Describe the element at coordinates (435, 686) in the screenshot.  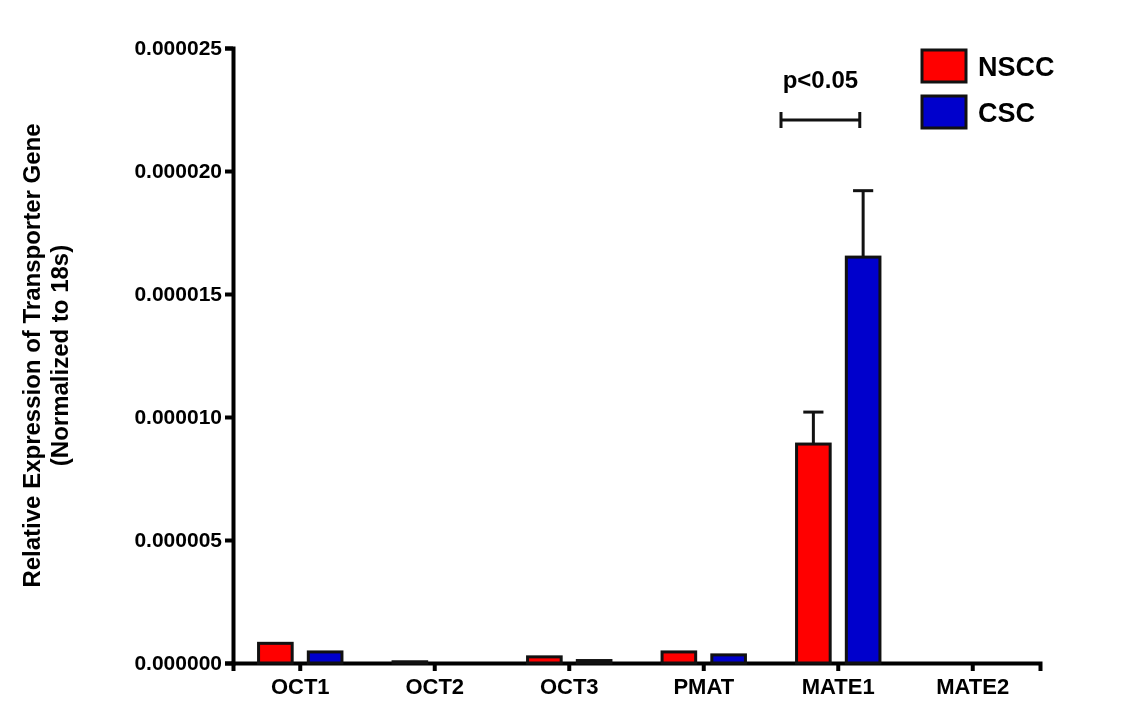
I see `x-tick-label: OCT2` at that location.